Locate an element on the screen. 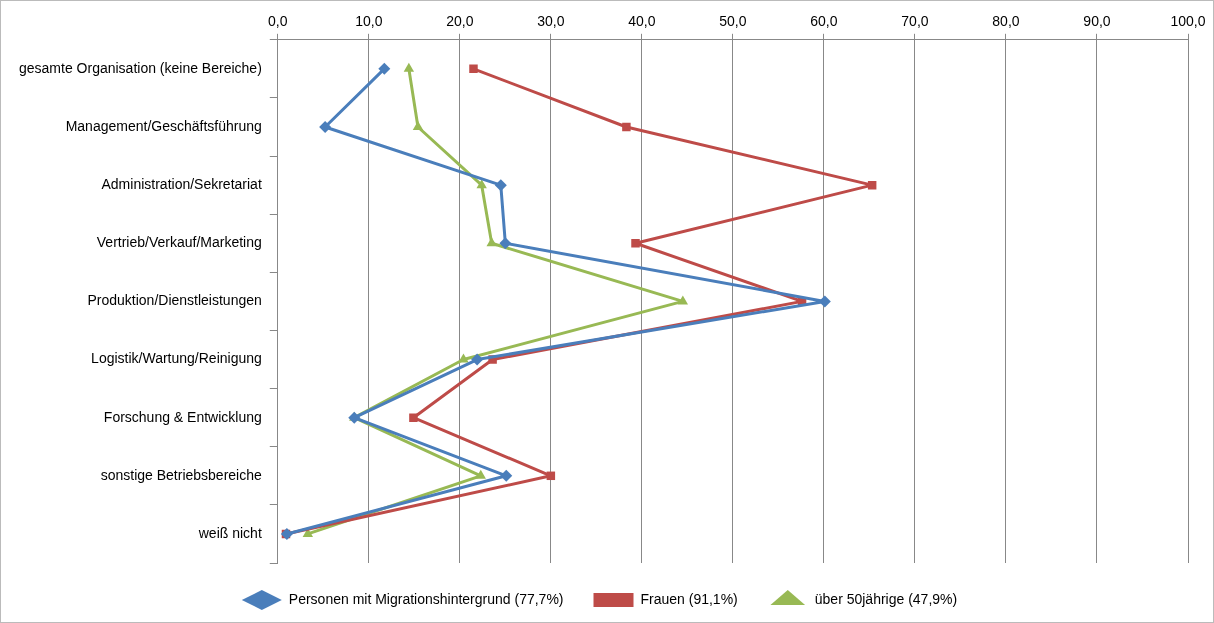 The height and width of the screenshot is (623, 1214). x-tick-label: 0,0 is located at coordinates (278, 21).